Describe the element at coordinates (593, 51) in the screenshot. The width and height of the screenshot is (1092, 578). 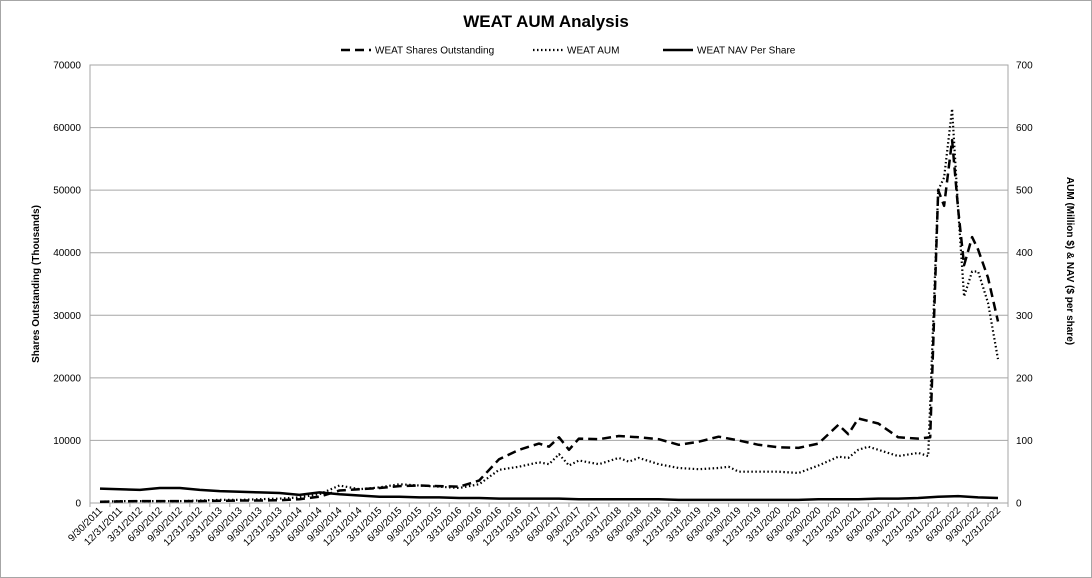
I see `legend-label: WEAT AUM` at that location.